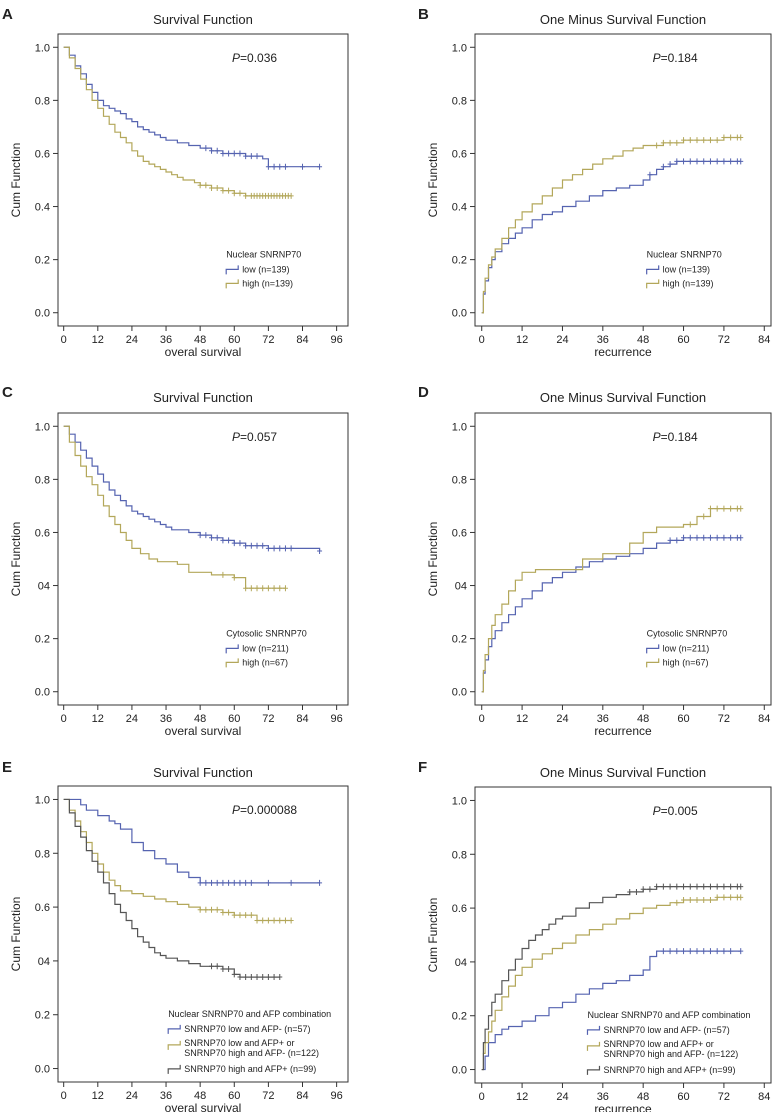 This screenshot has width=775, height=1112. Describe the element at coordinates (679, 811) in the screenshot. I see `p-value-number: =0.005` at that location.